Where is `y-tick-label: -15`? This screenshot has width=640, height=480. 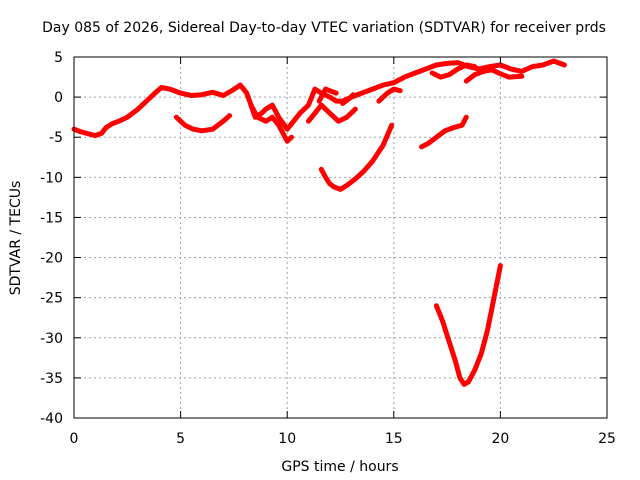 y-tick-label: -15 is located at coordinates (51, 218).